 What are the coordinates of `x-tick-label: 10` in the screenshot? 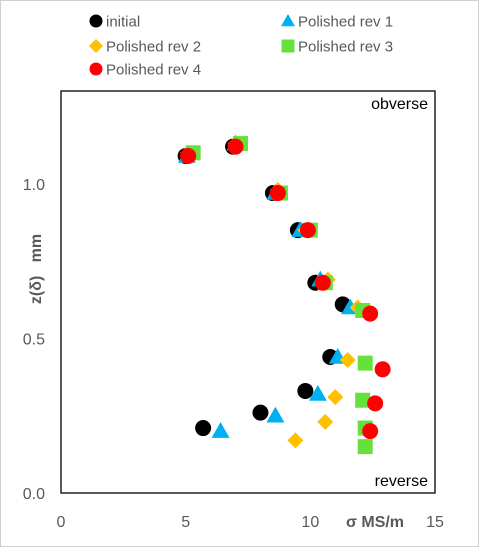 It's located at (310, 522).